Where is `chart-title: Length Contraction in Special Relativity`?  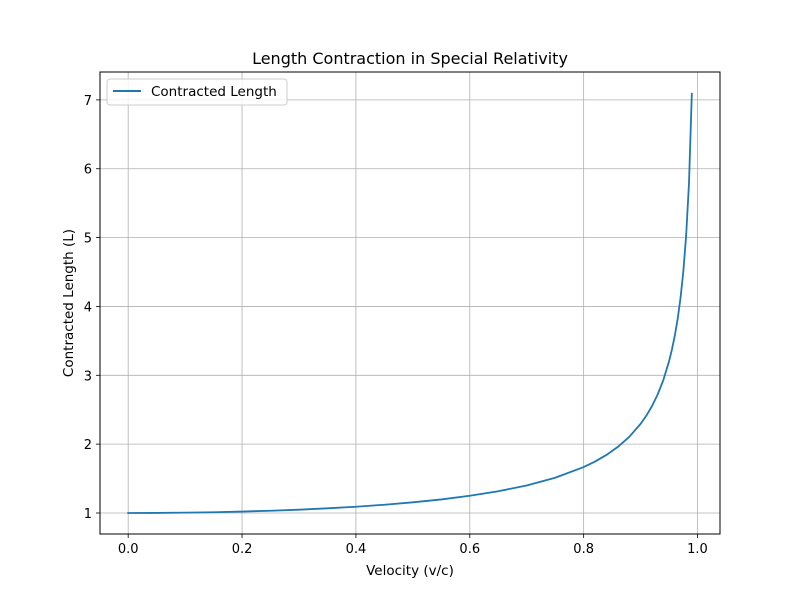 chart-title: Length Contraction in Special Relativity is located at coordinates (410, 58).